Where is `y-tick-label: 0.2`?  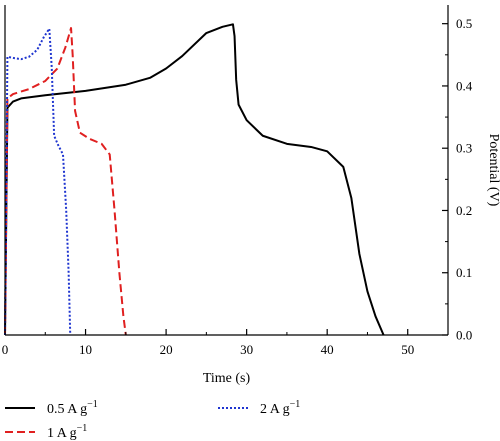 y-tick-label: 0.2 is located at coordinates (464, 210).